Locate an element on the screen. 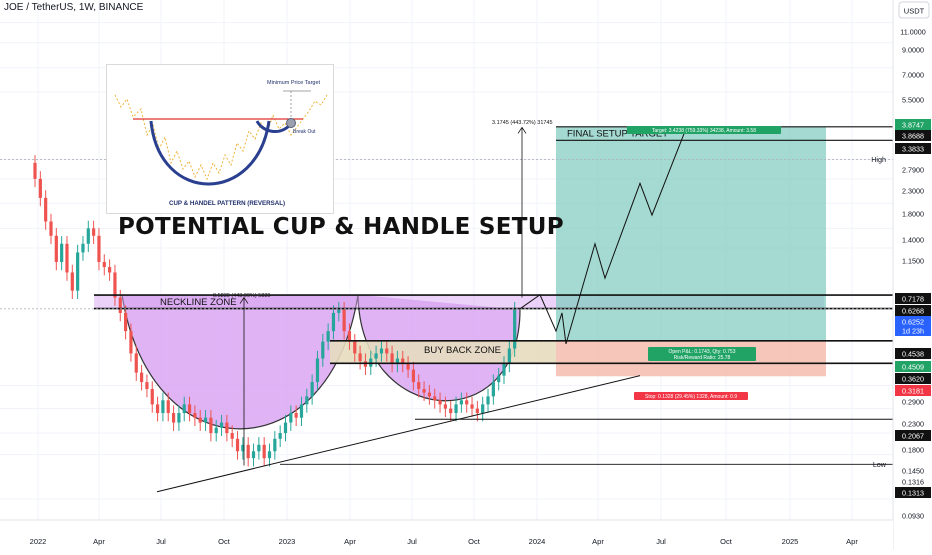 The height and width of the screenshot is (555, 932). time-axis-bg is located at coordinates (446, 535).